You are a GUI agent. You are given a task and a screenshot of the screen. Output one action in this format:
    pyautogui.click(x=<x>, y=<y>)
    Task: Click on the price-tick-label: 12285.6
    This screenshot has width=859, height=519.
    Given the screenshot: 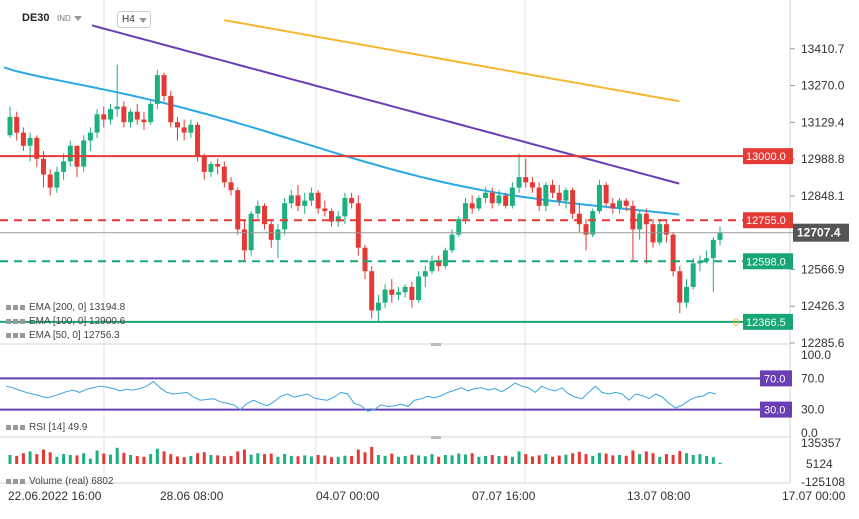 What is the action you would take?
    pyautogui.click(x=823, y=343)
    